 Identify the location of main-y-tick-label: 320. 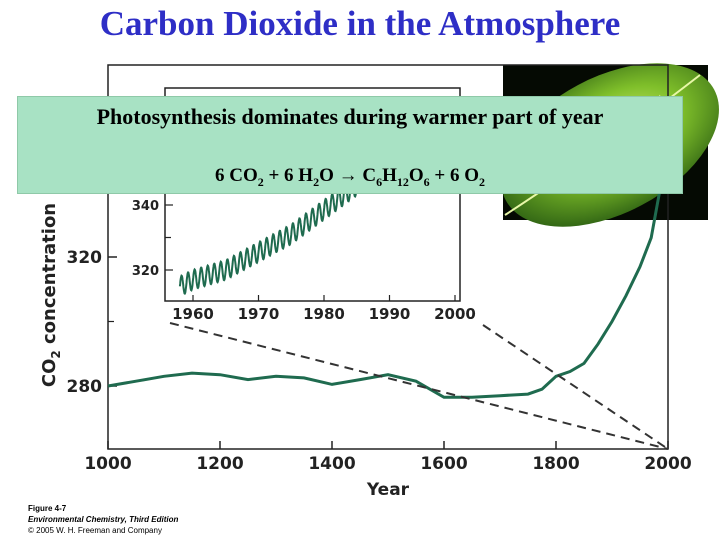
(85, 258).